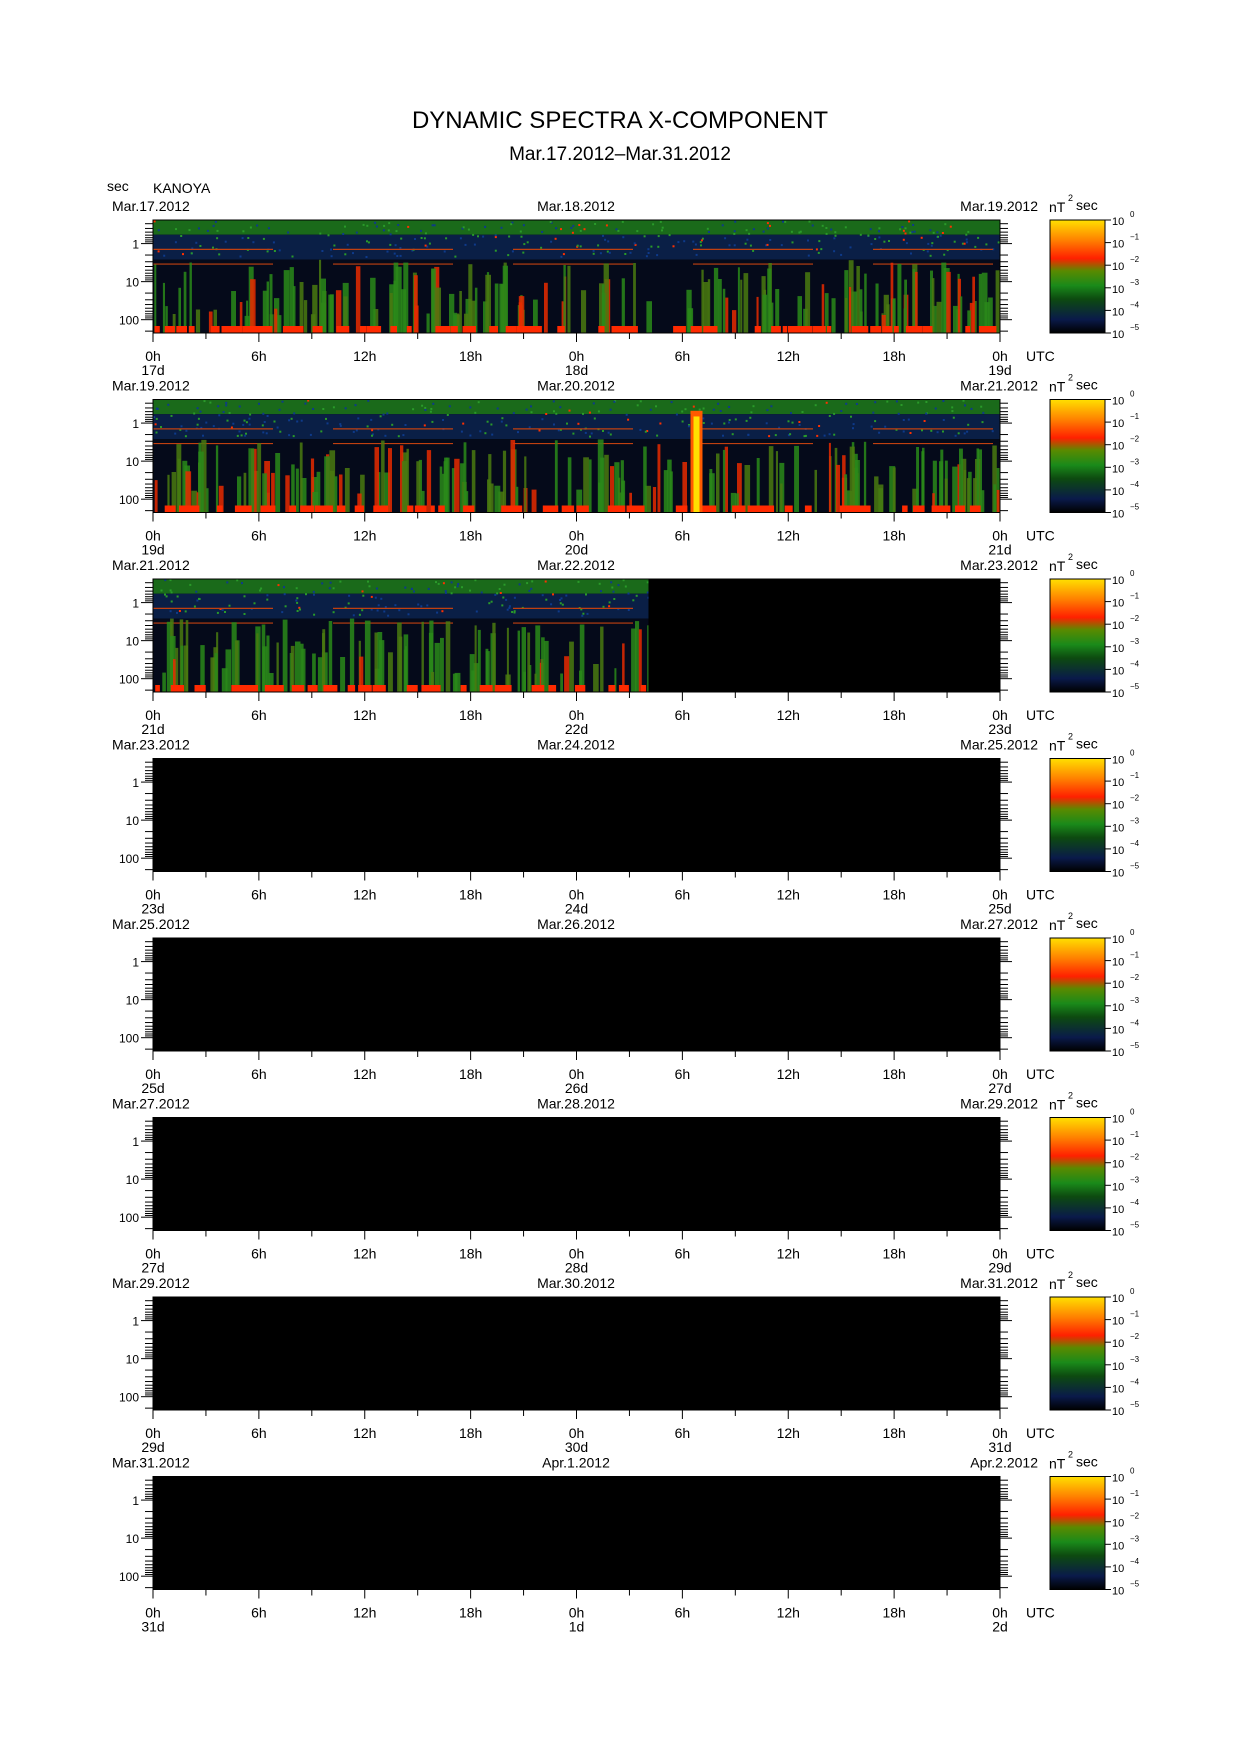 This screenshot has height=1752, width=1240. Describe the element at coordinates (576, 745) in the screenshot. I see `panel-mid-date: Mar.24.2012` at that location.